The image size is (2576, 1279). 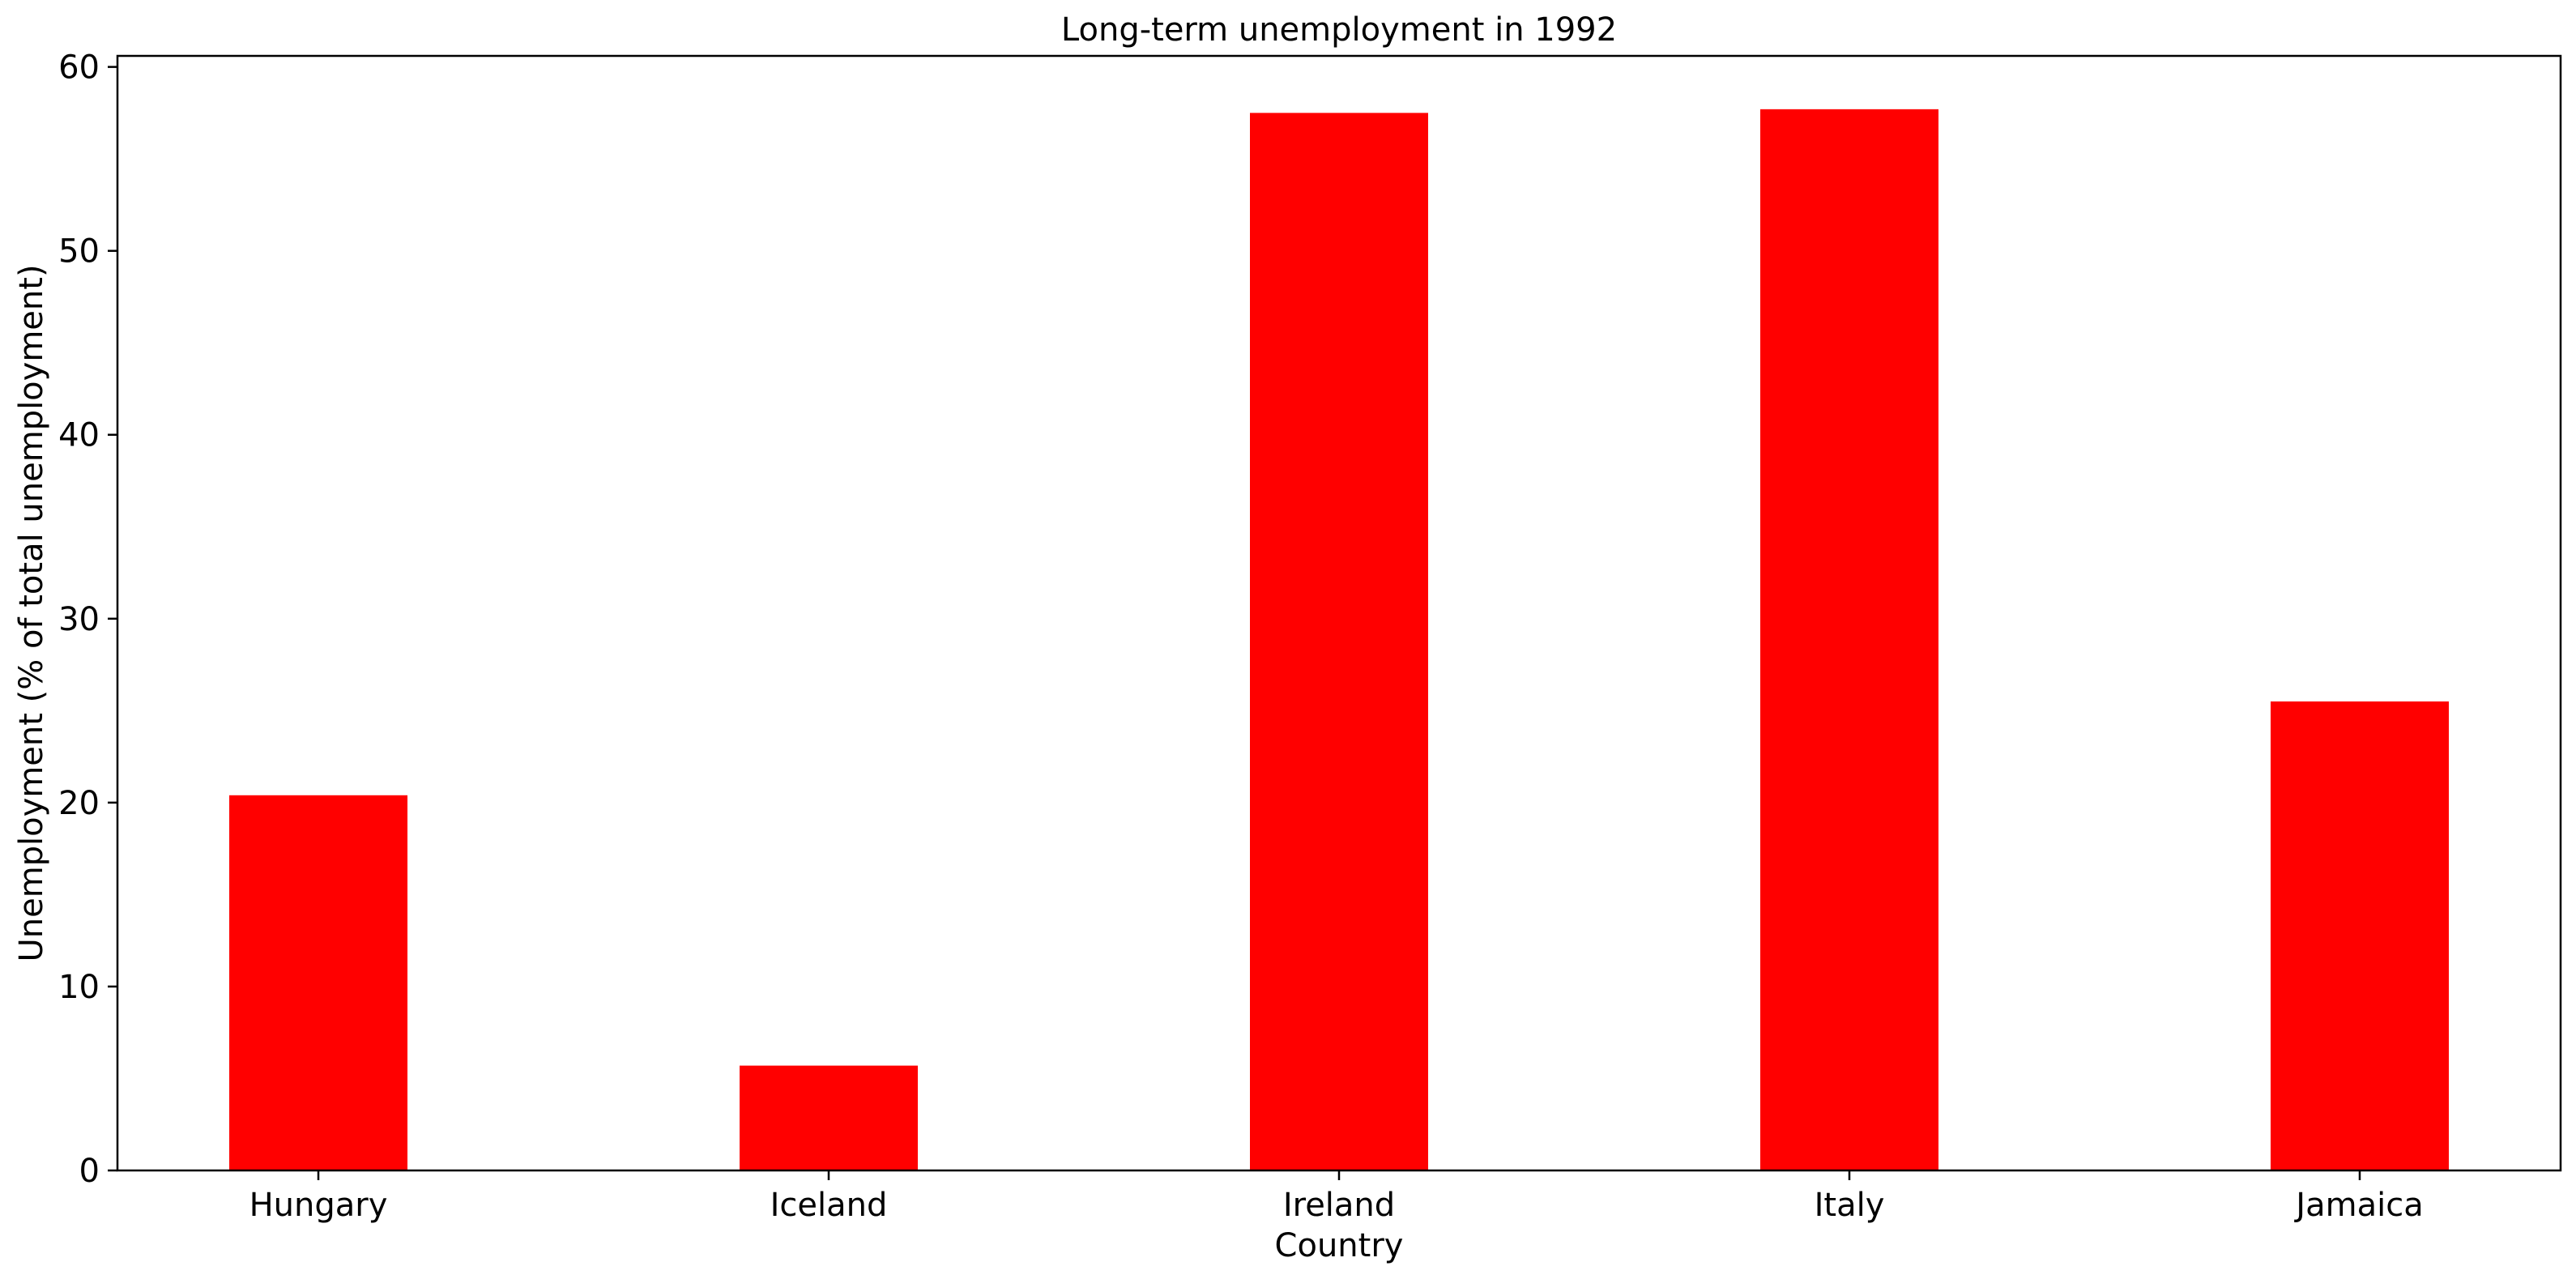 What do you see at coordinates (2360, 935) in the screenshot?
I see `bar-jamaica` at bounding box center [2360, 935].